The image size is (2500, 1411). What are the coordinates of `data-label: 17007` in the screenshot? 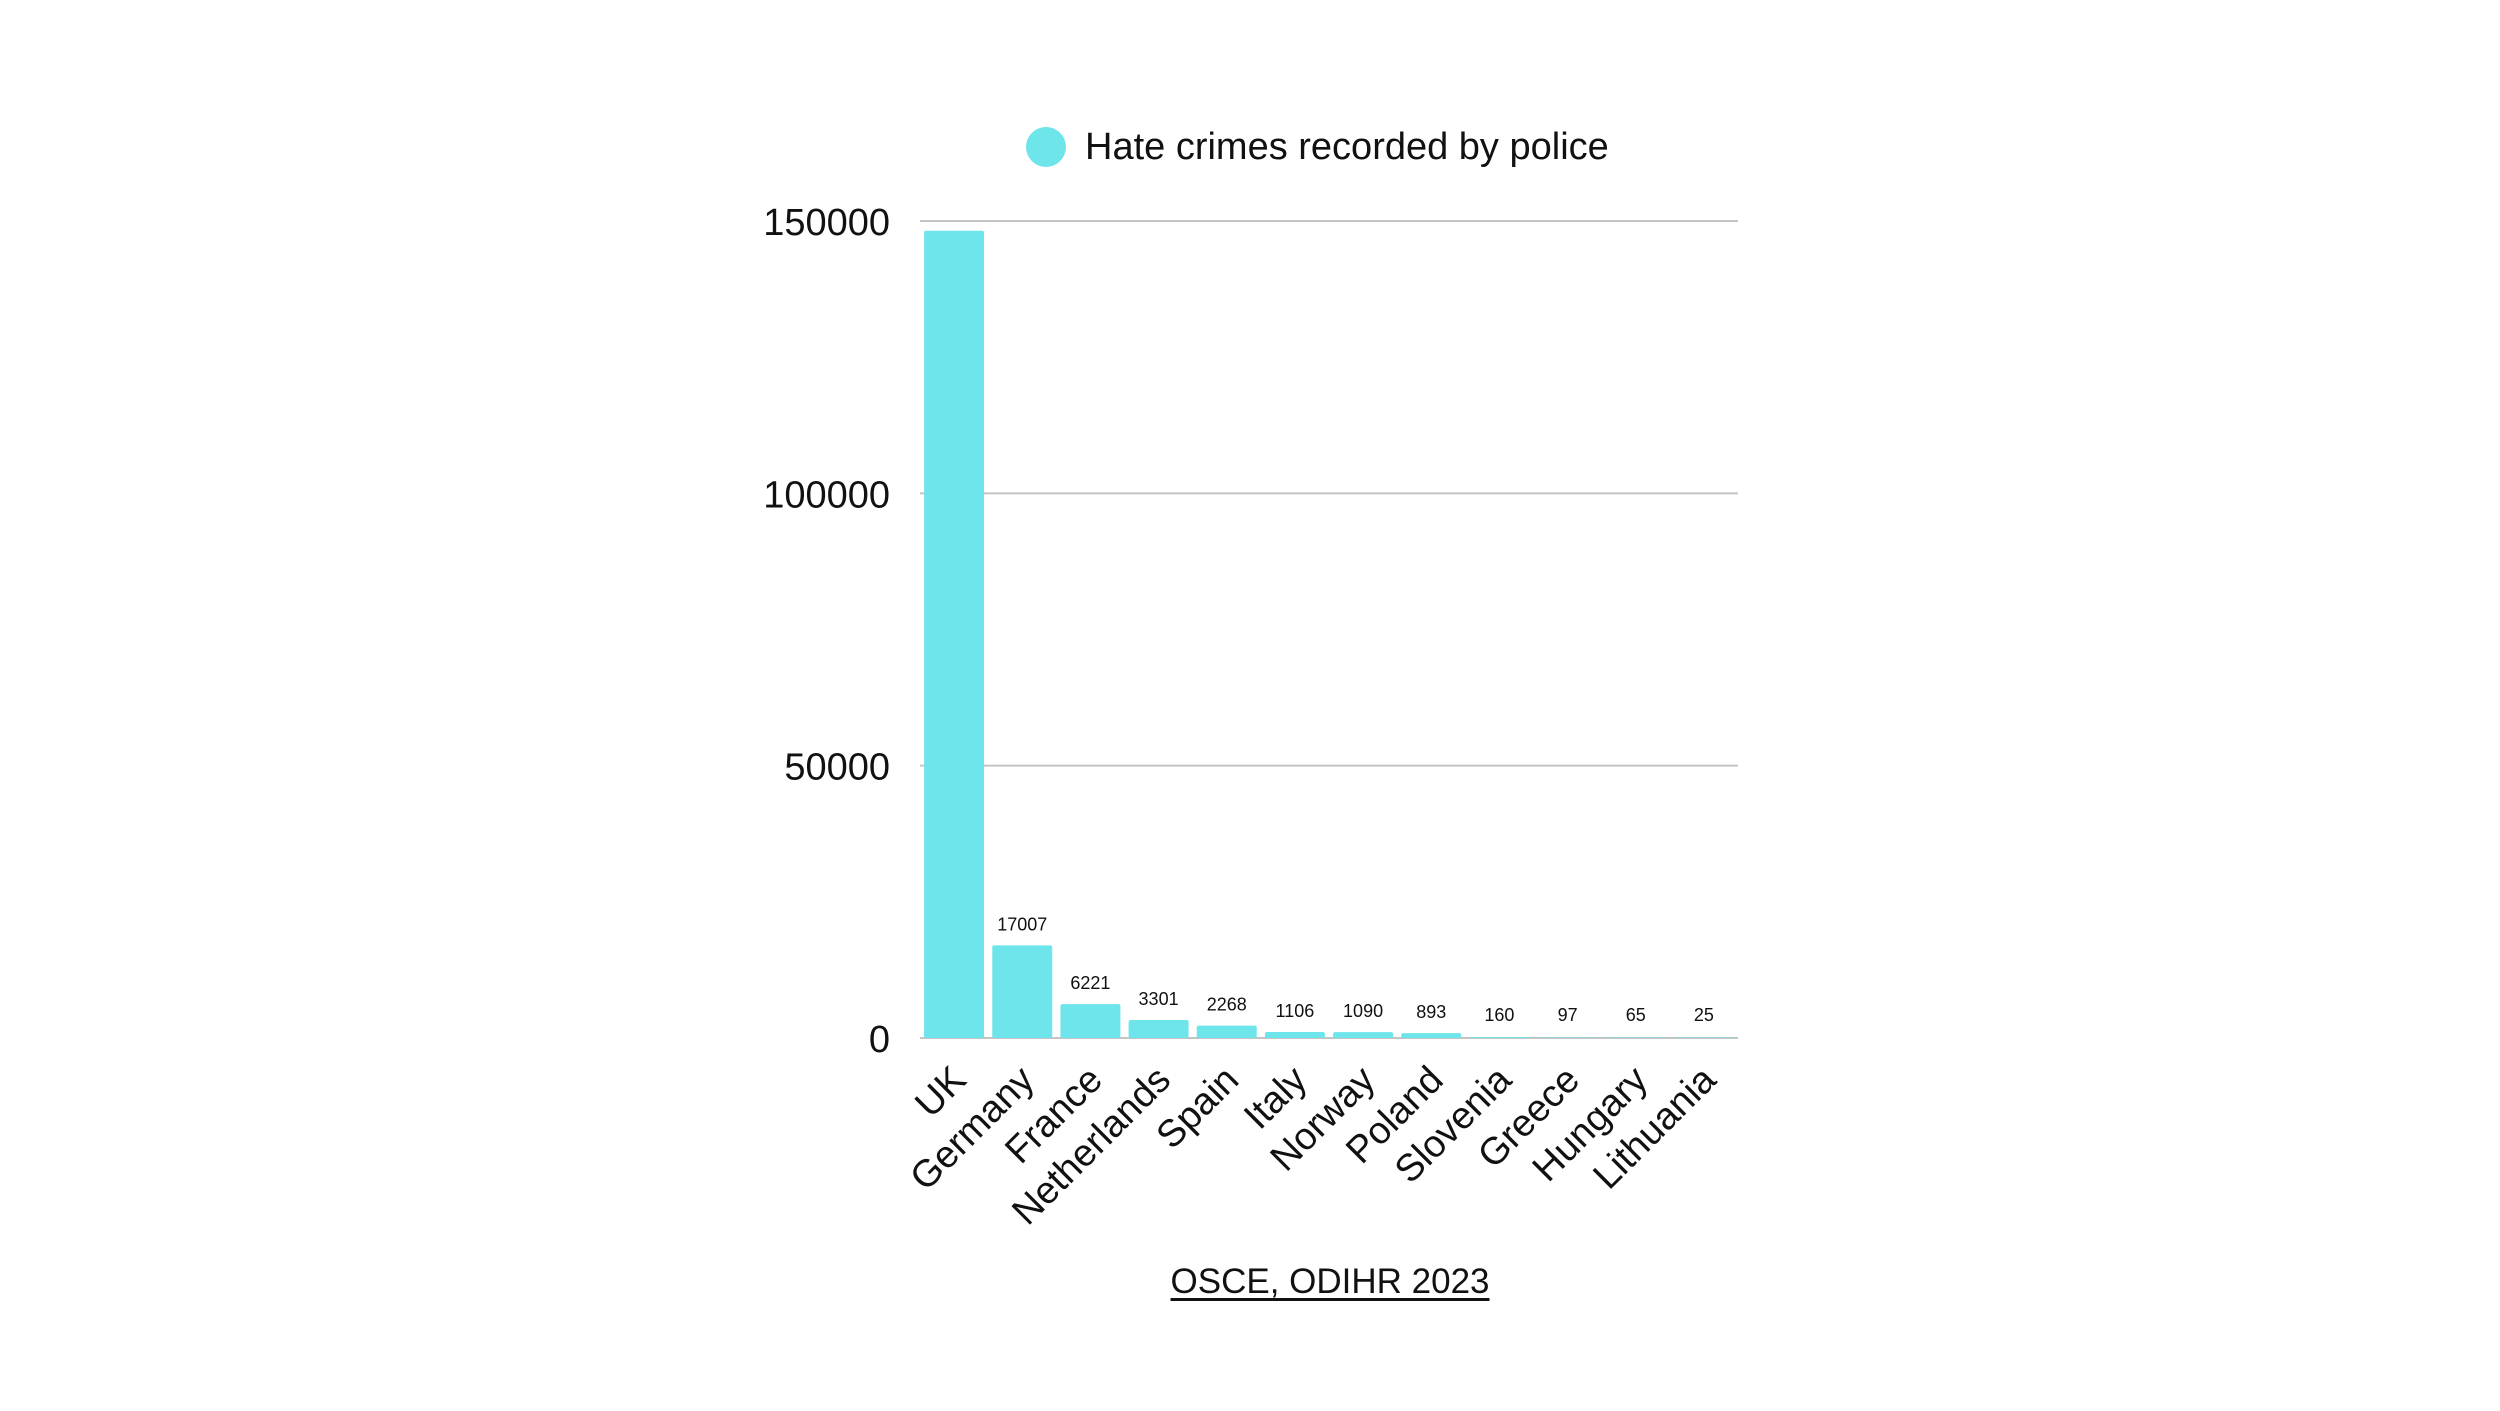 It's located at (1022, 924).